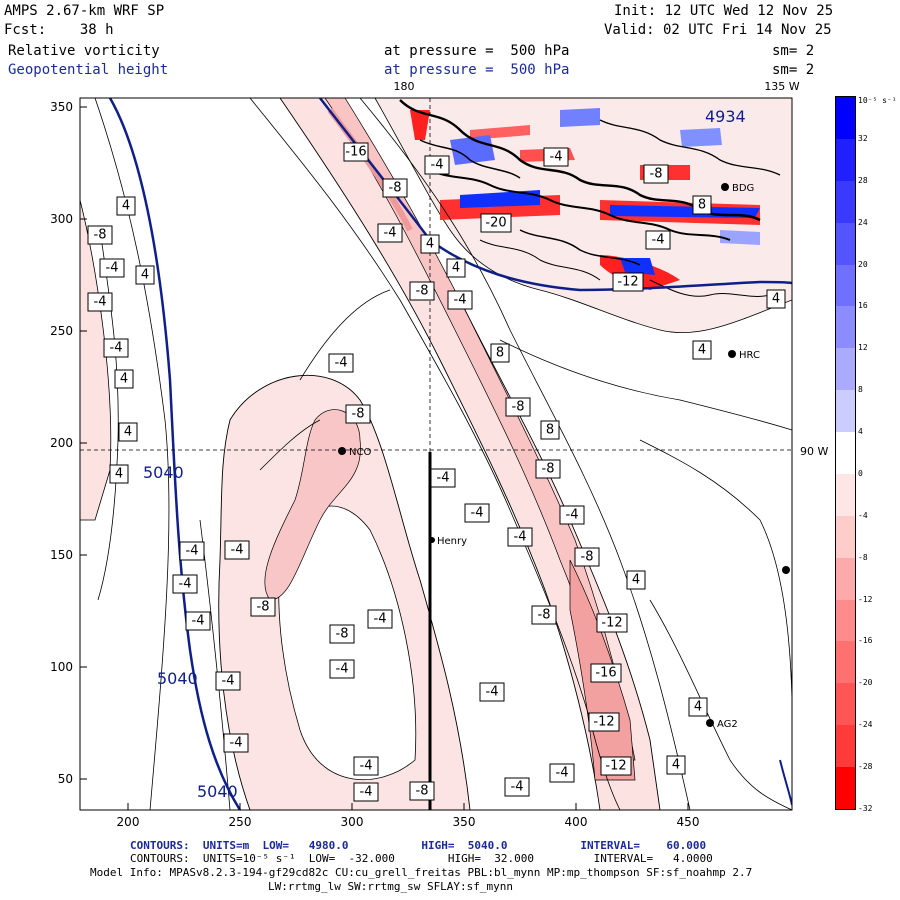  What do you see at coordinates (576, 822) in the screenshot?
I see `x-tick-label: 400` at bounding box center [576, 822].